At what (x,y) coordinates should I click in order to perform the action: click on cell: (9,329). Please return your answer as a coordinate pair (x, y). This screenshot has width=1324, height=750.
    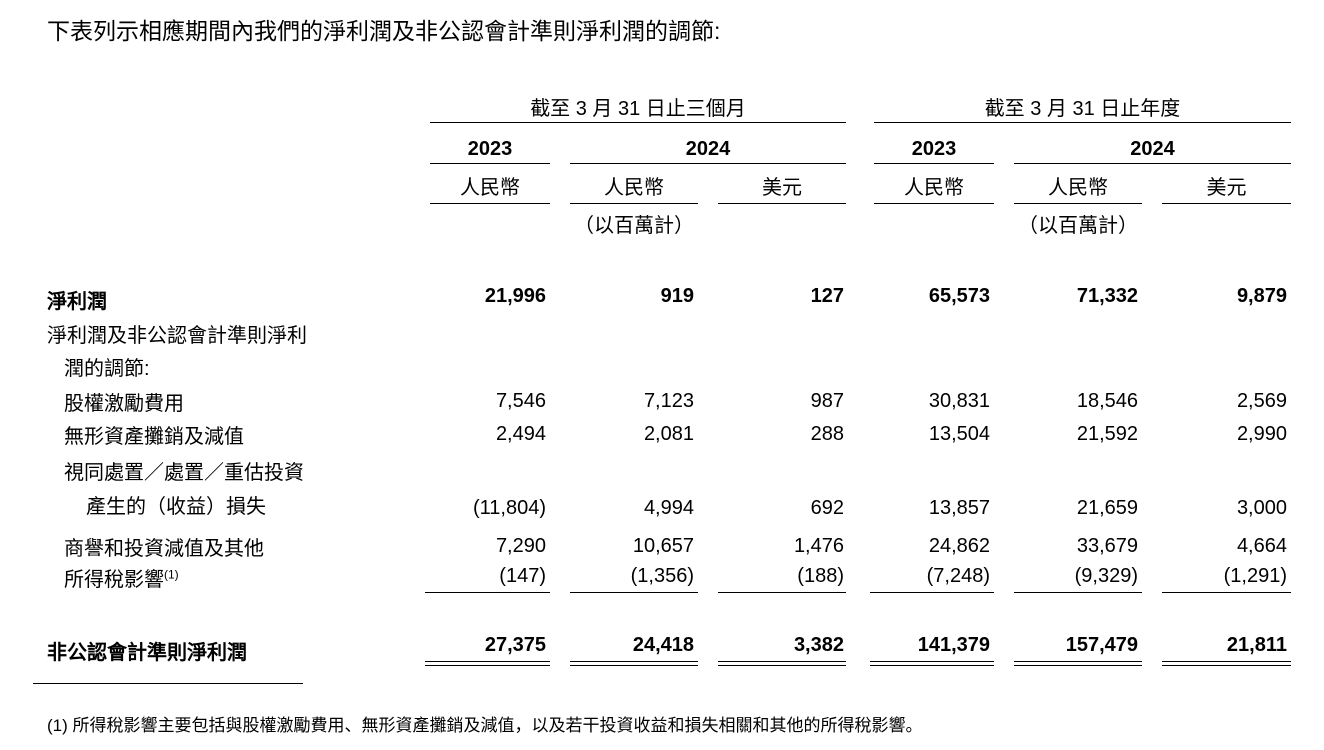
    Looking at the image, I should click on (1106, 576).